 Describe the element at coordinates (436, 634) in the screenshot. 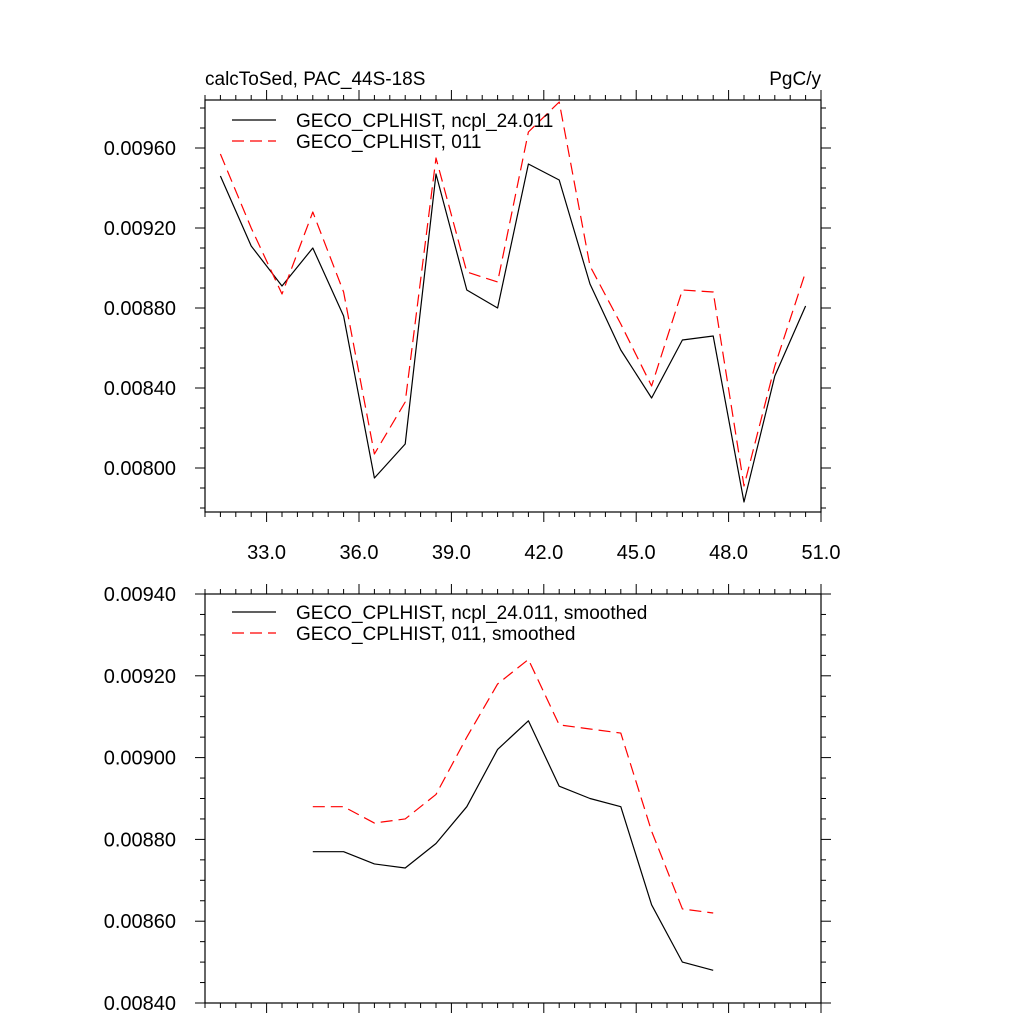

I see `legend-label: GECO_CPLHIST, 011, smoothed` at that location.